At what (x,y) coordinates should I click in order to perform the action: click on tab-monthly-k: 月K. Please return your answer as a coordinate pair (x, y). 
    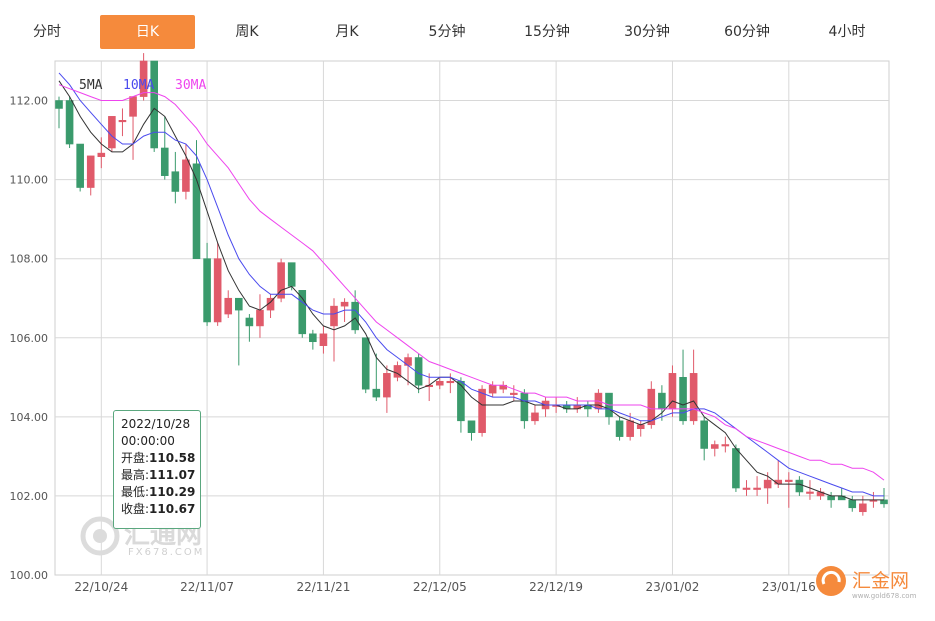
    Looking at the image, I should click on (347, 32).